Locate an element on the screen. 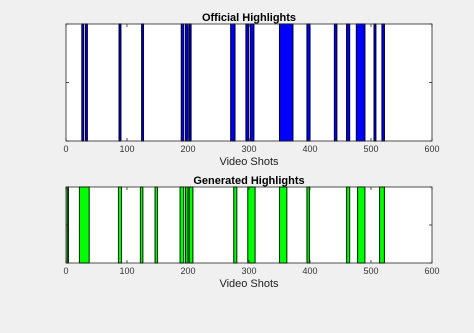 The width and height of the screenshot is (474, 333). chart-title: Generated Highlights is located at coordinates (248, 181).